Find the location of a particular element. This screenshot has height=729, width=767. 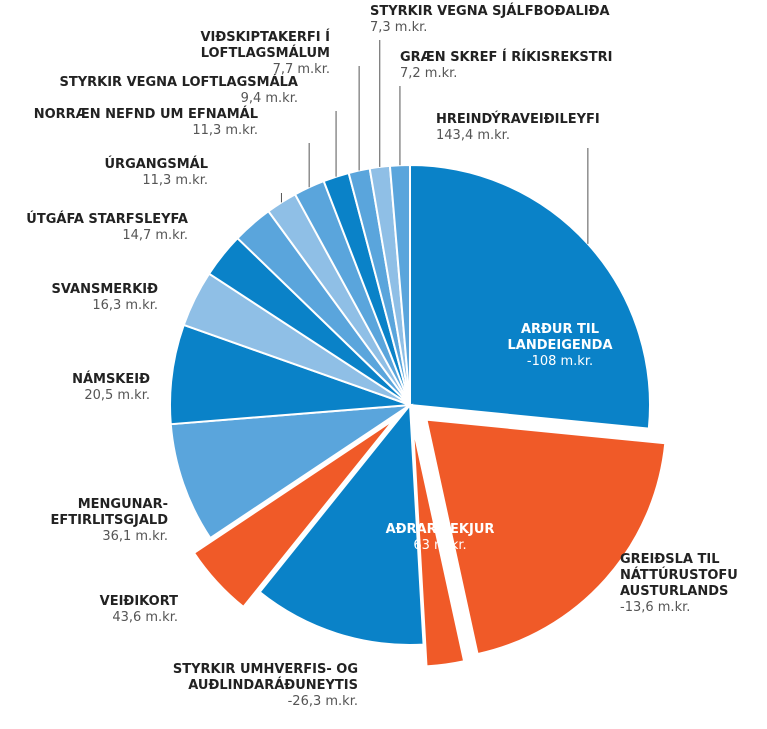

slice-name: GREIÐSLA TIL NÁTTÚRUSTOFU AUSTURLANDS is located at coordinates (679, 575).